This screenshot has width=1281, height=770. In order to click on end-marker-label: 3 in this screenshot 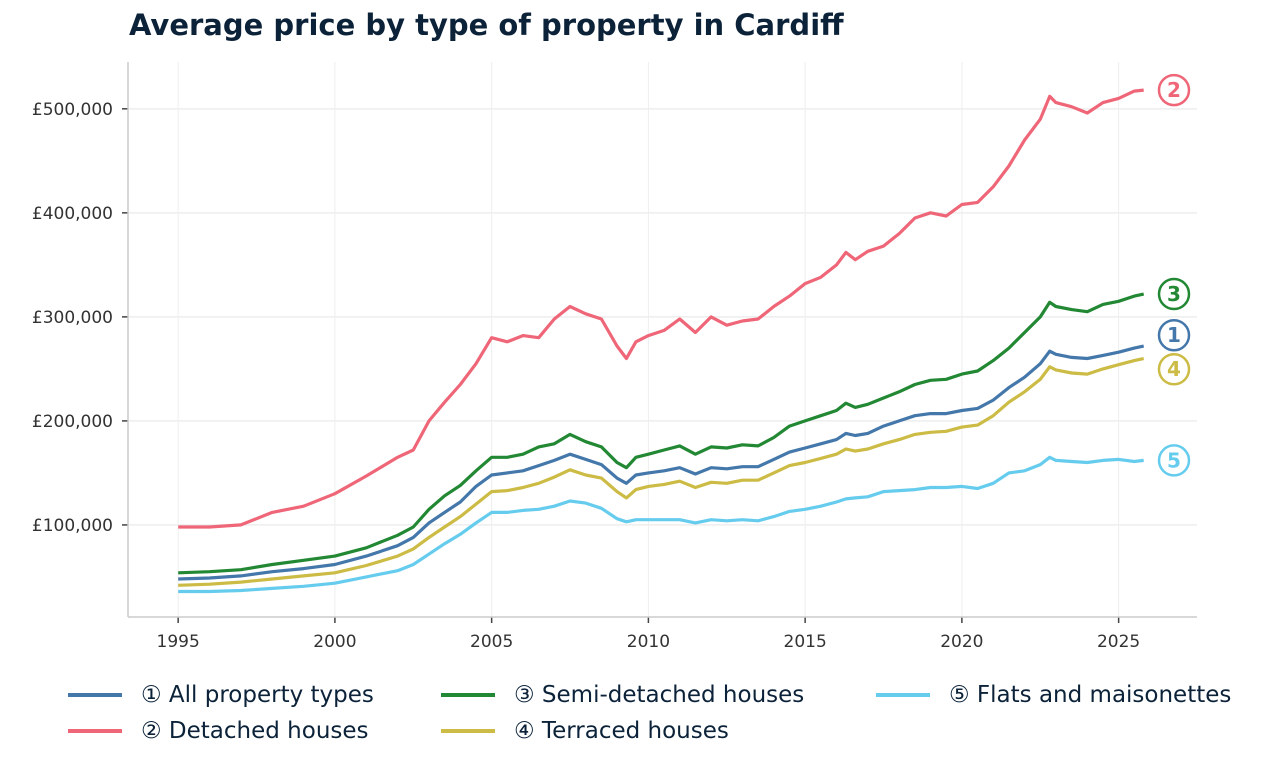, I will do `click(1174, 294)`.